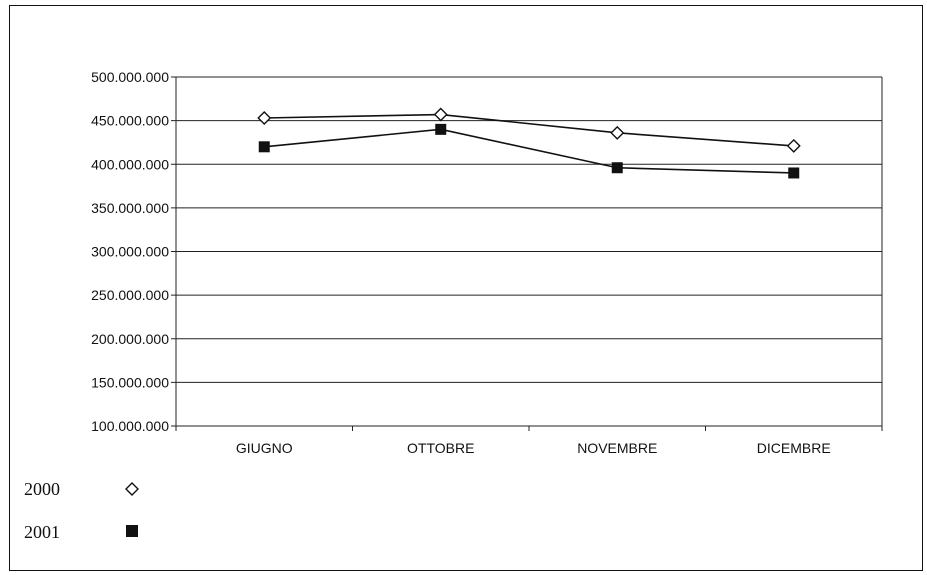 This screenshot has height=575, width=927. What do you see at coordinates (264, 448) in the screenshot?
I see `x-tick-label: GIUGNO` at bounding box center [264, 448].